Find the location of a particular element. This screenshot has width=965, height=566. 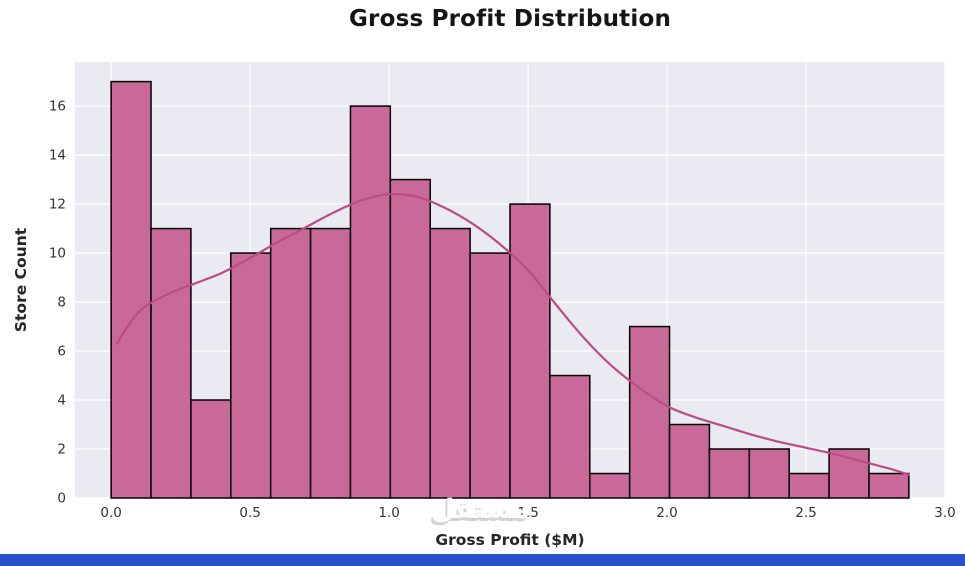

footer-bar is located at coordinates (482, 560).